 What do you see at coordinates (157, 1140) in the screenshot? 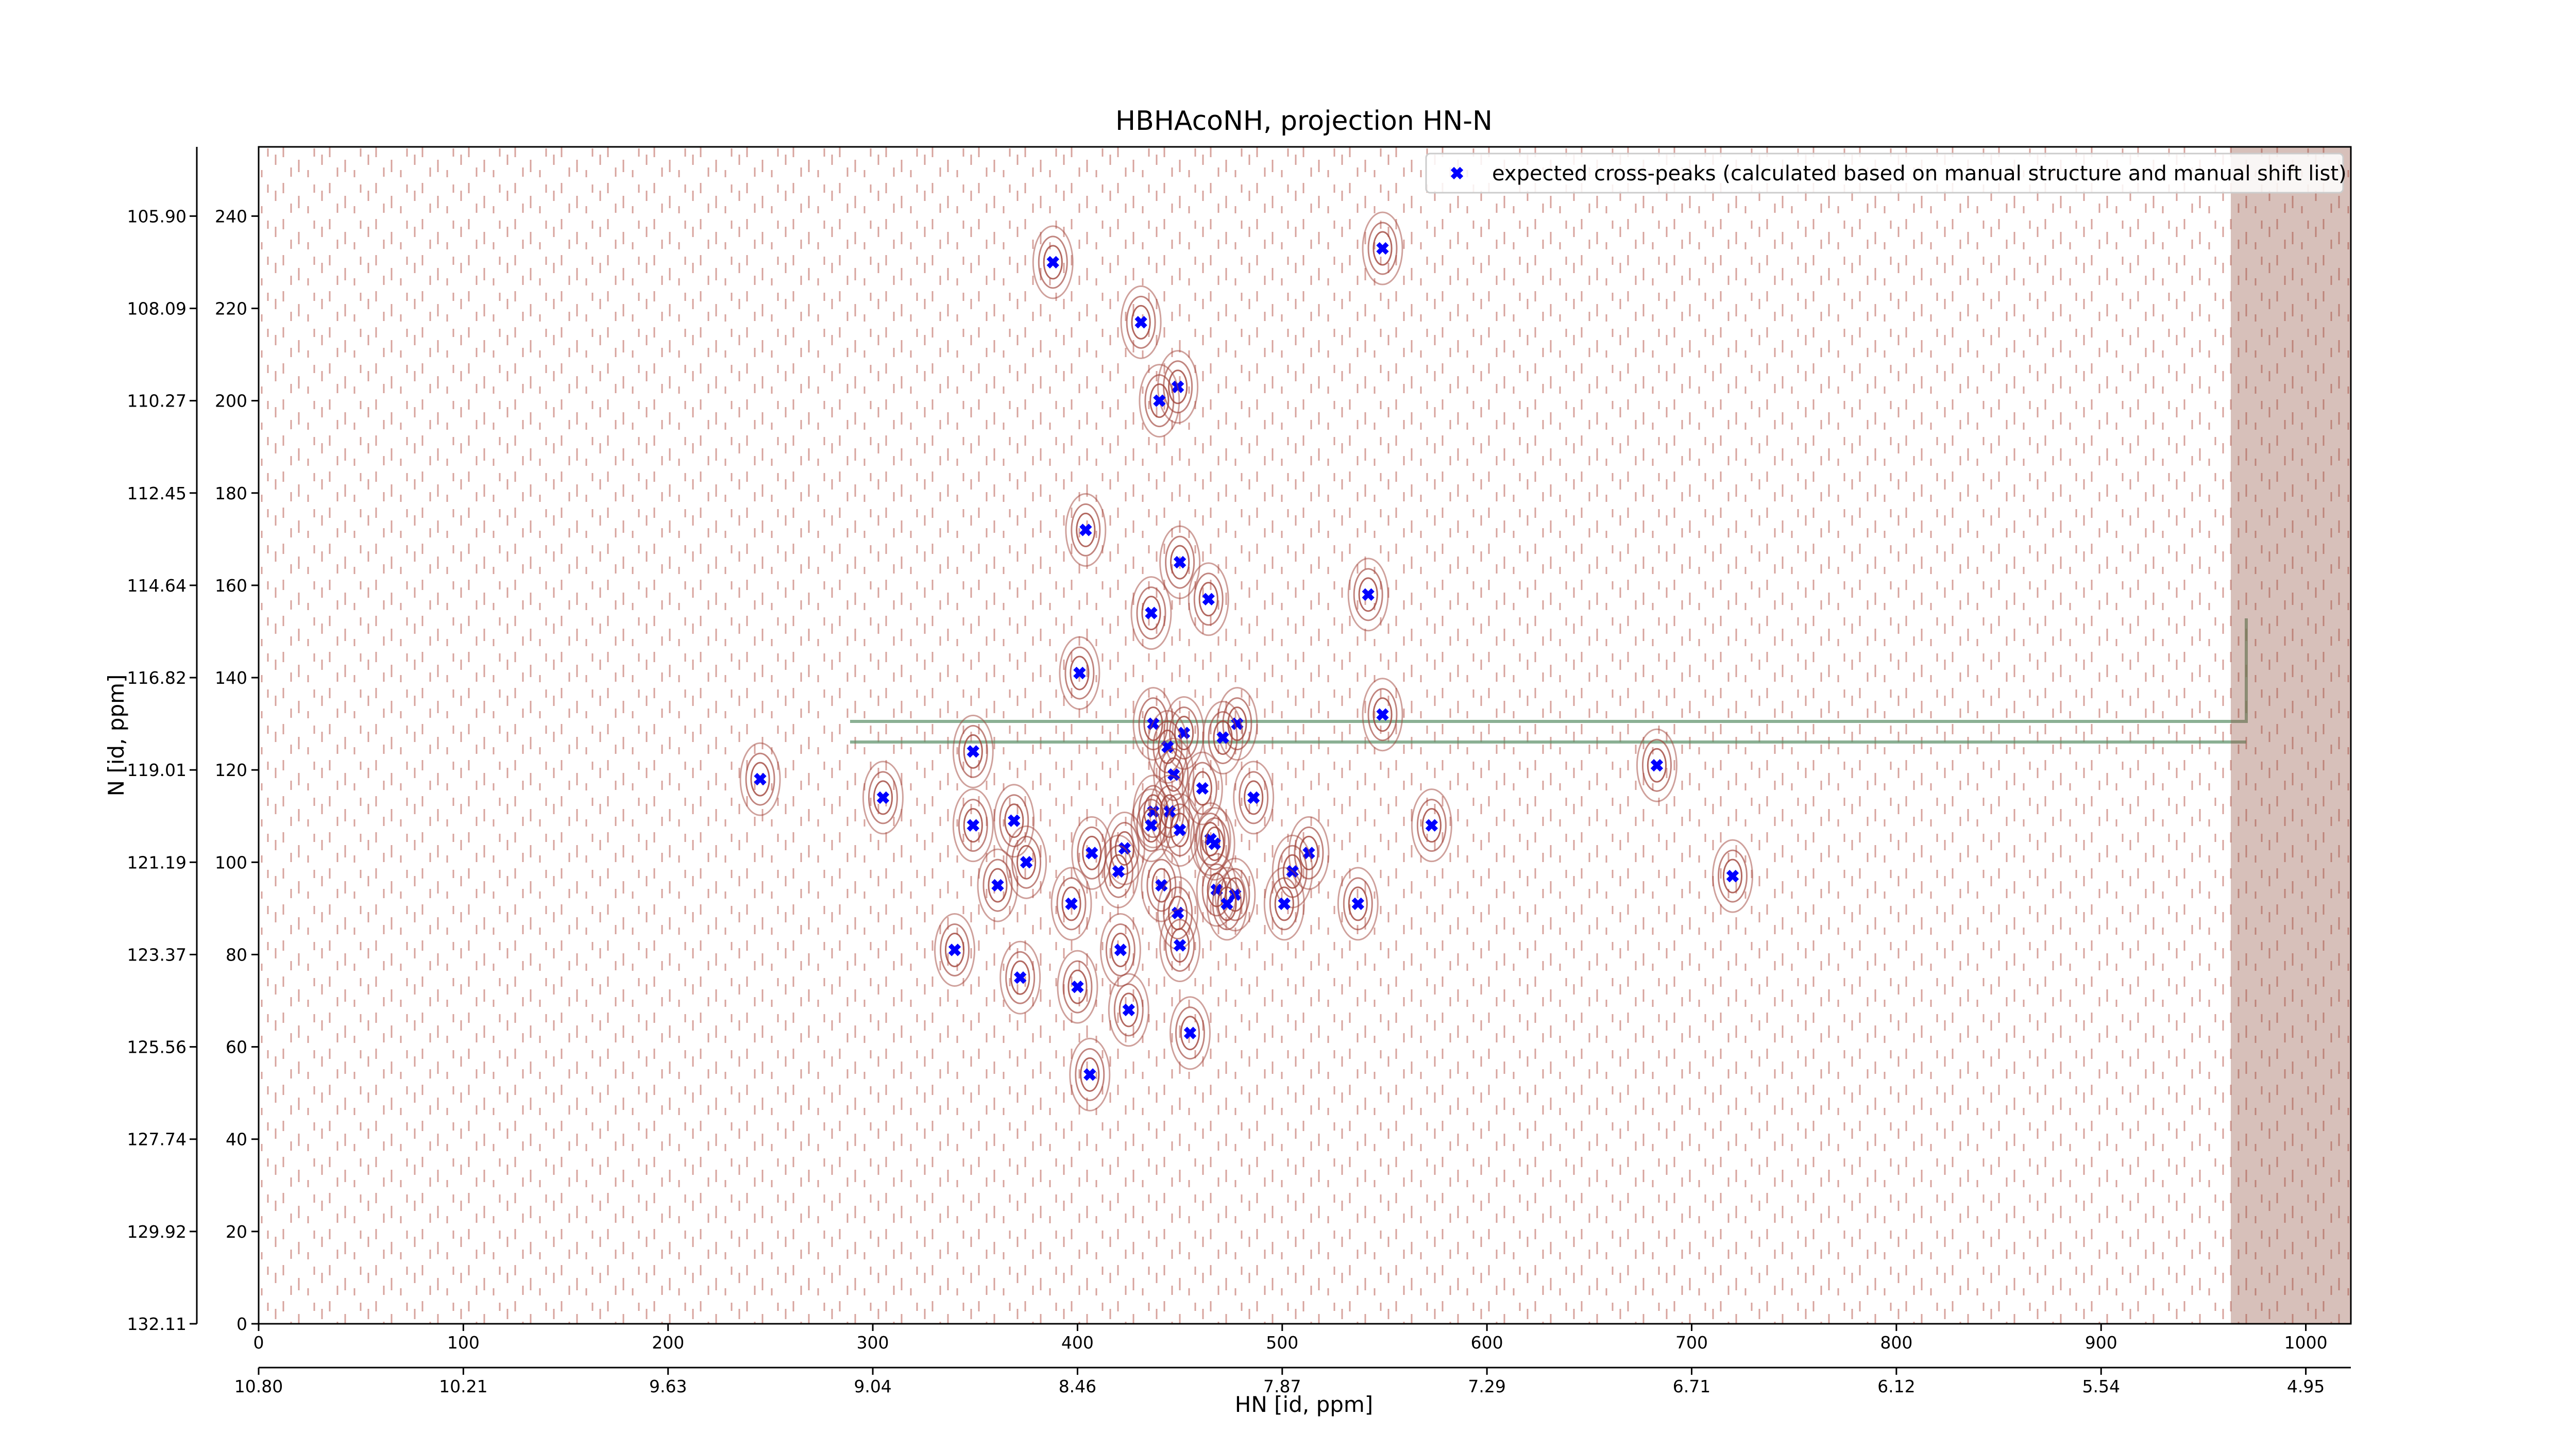
I see `y2-tick-label: 127.74` at bounding box center [157, 1140].